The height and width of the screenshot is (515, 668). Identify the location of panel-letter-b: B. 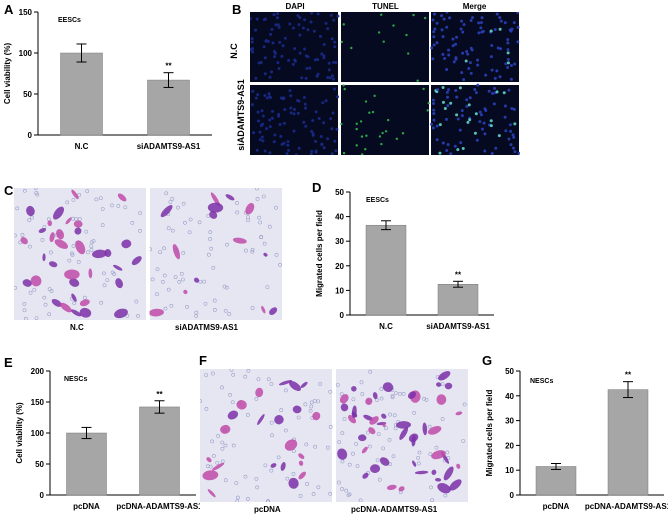
(237, 9).